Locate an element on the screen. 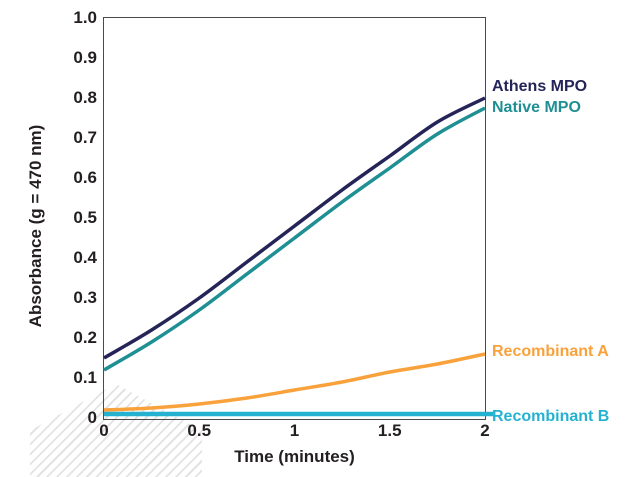  y-tick-label: 0 is located at coordinates (92, 417).